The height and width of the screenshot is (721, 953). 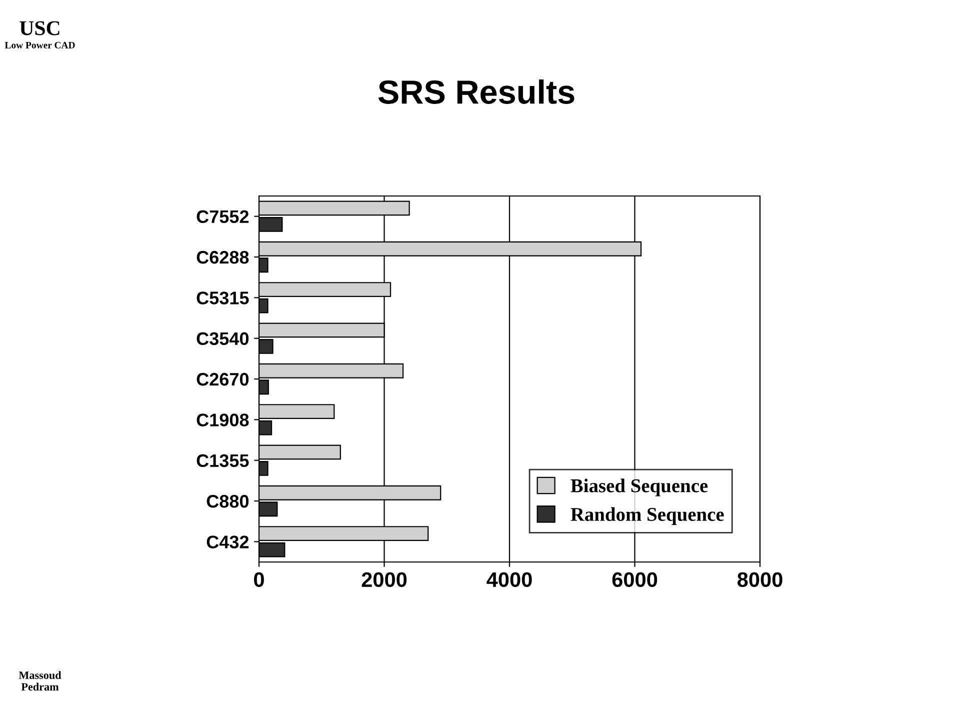 I want to click on y-tick-label: C5315, so click(x=222, y=298).